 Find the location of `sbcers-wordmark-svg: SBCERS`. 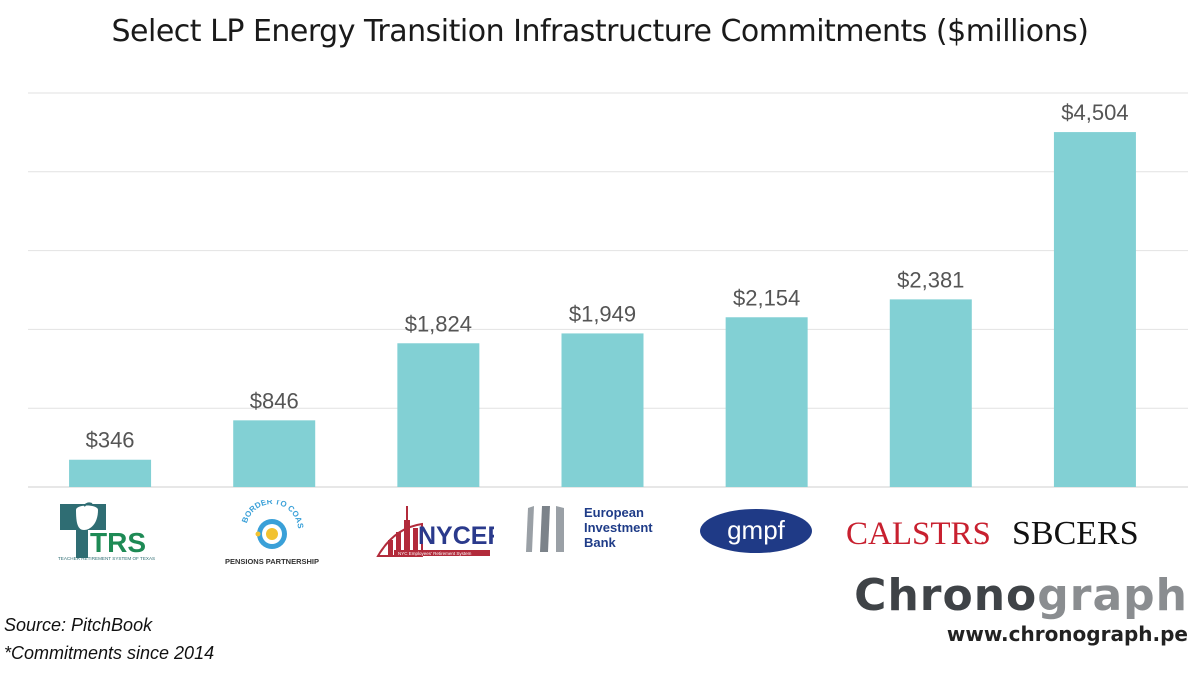

sbcers-wordmark-svg: SBCERS is located at coordinates (1075, 533).